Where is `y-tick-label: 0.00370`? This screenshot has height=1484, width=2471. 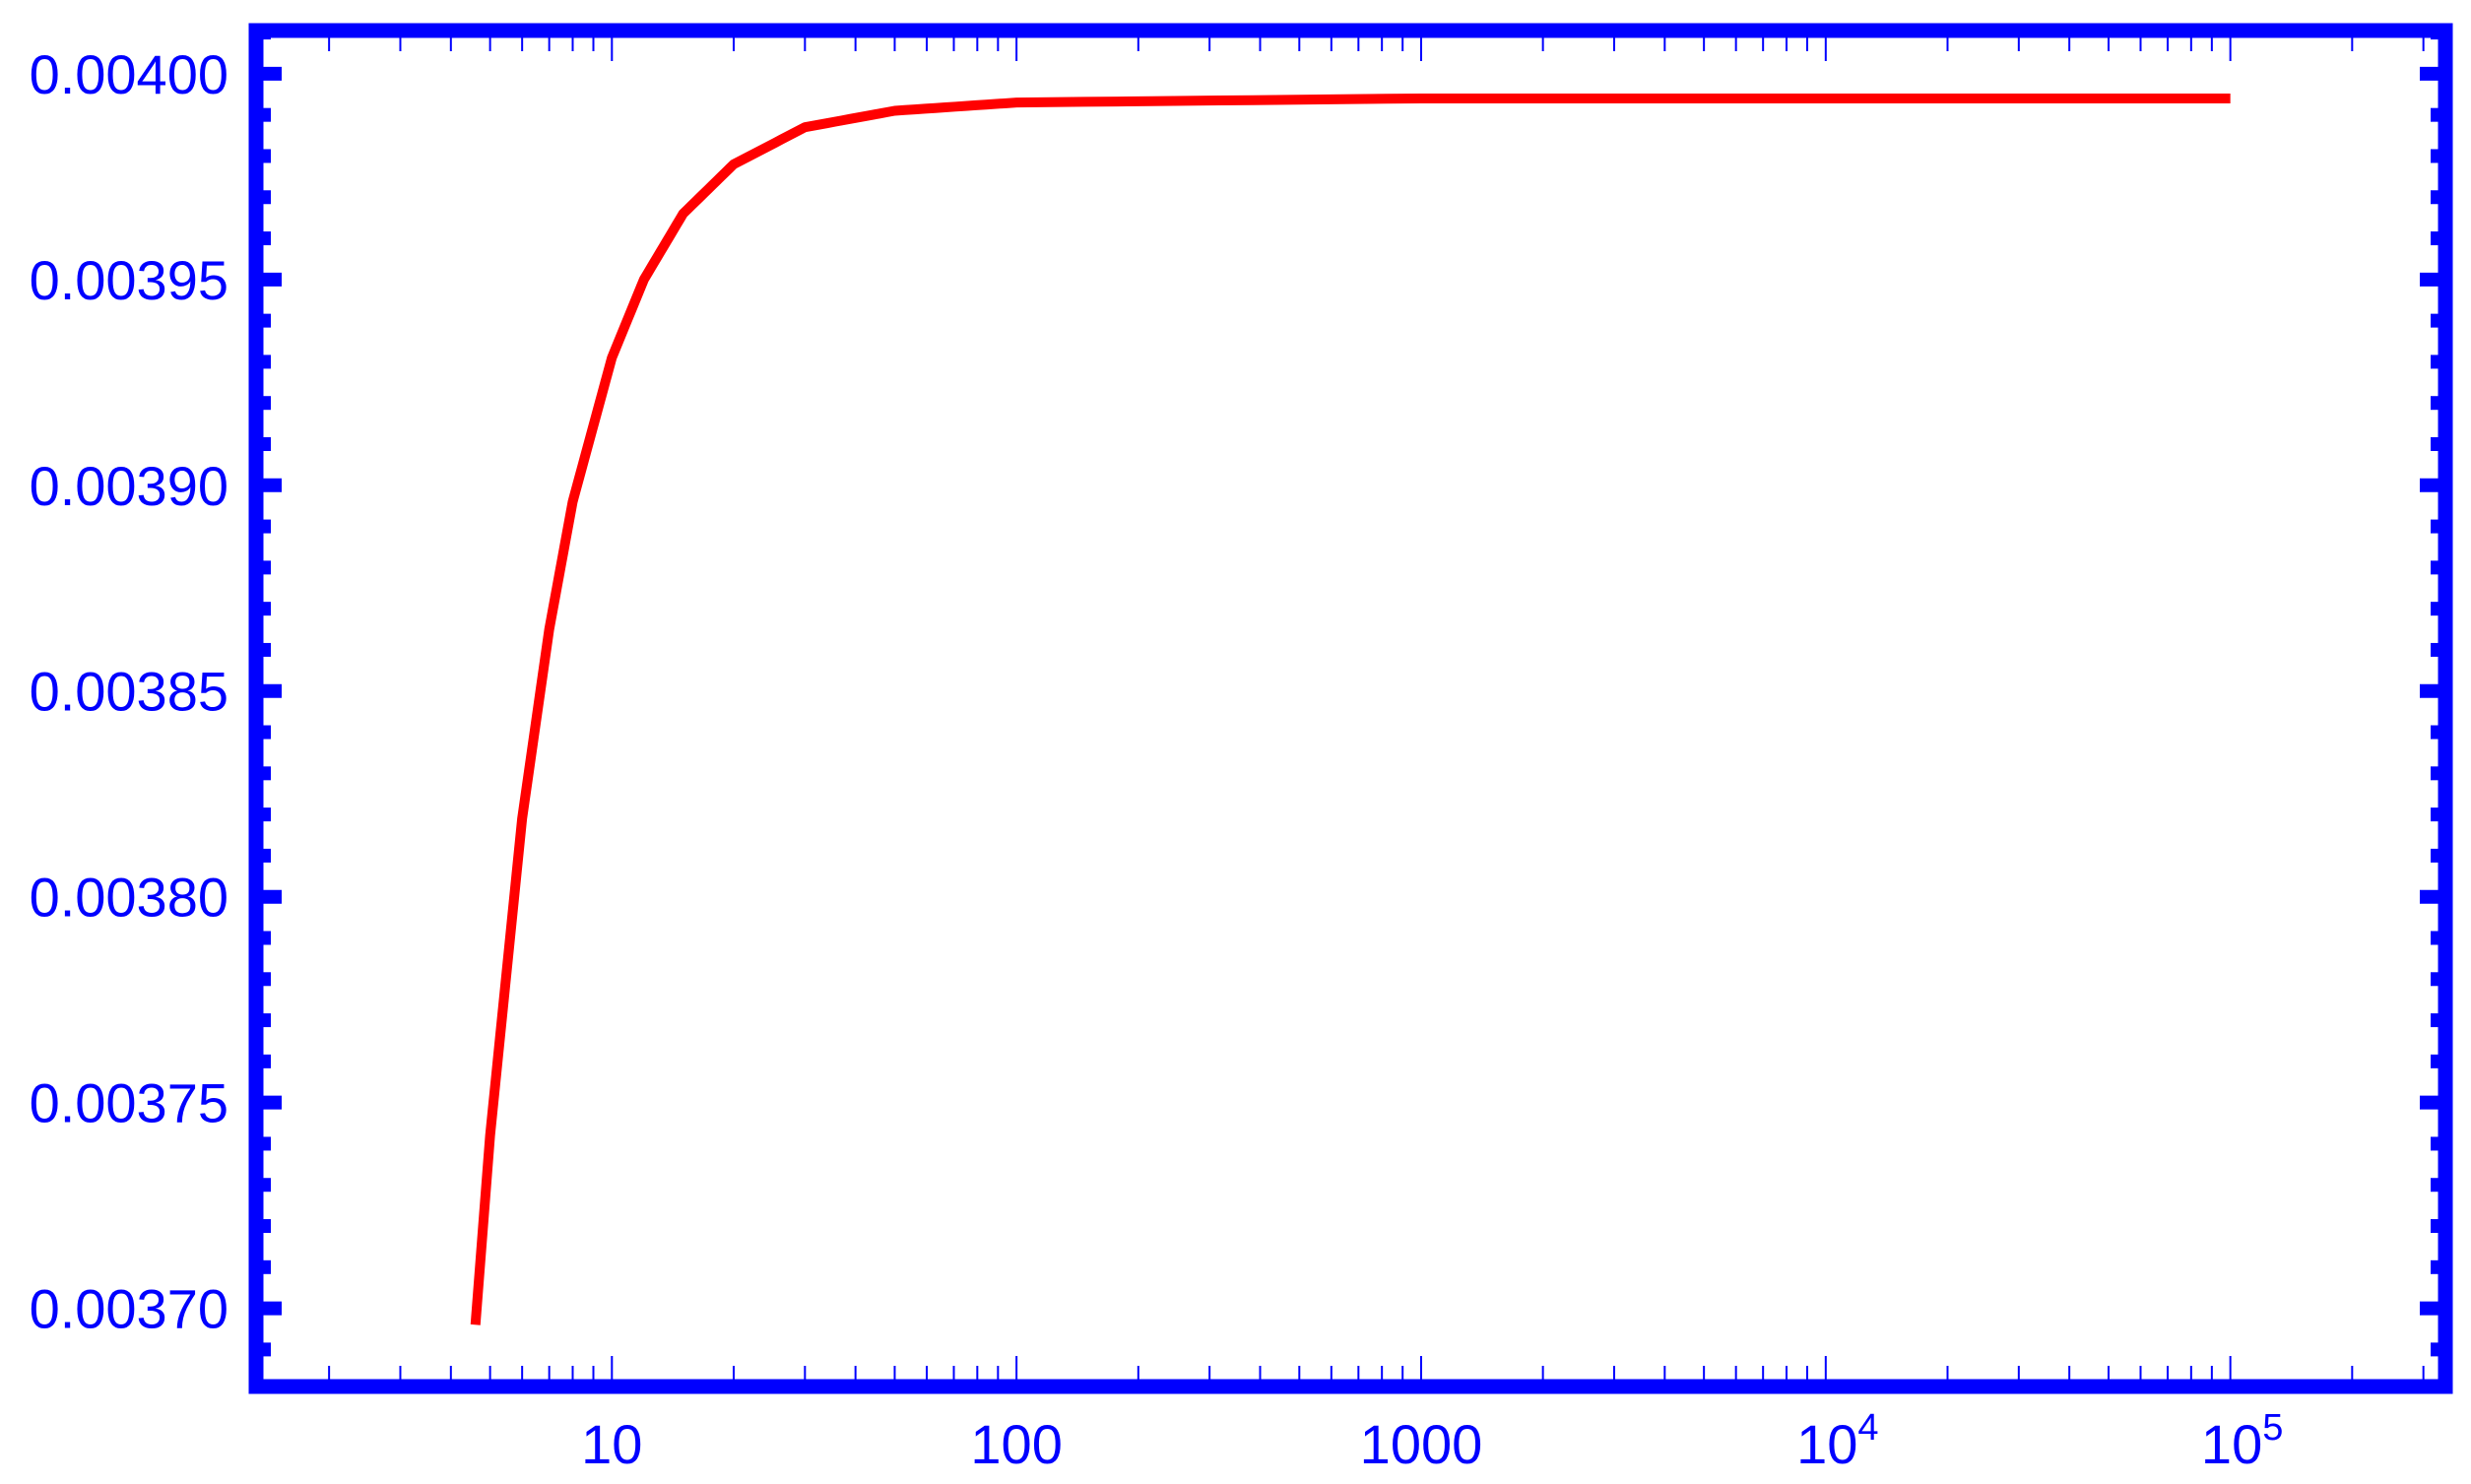 y-tick-label: 0.00370 is located at coordinates (129, 1309).